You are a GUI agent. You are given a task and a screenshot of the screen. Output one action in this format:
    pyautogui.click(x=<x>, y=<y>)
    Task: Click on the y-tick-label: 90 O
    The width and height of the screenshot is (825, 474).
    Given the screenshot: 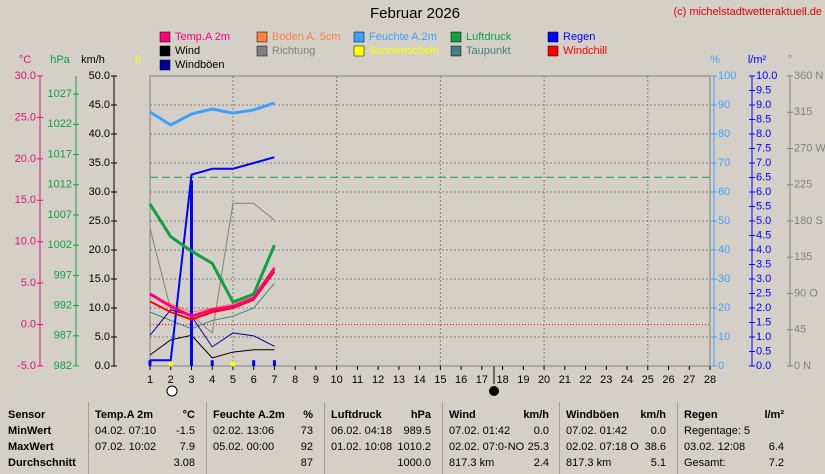 What is the action you would take?
    pyautogui.click(x=806, y=293)
    